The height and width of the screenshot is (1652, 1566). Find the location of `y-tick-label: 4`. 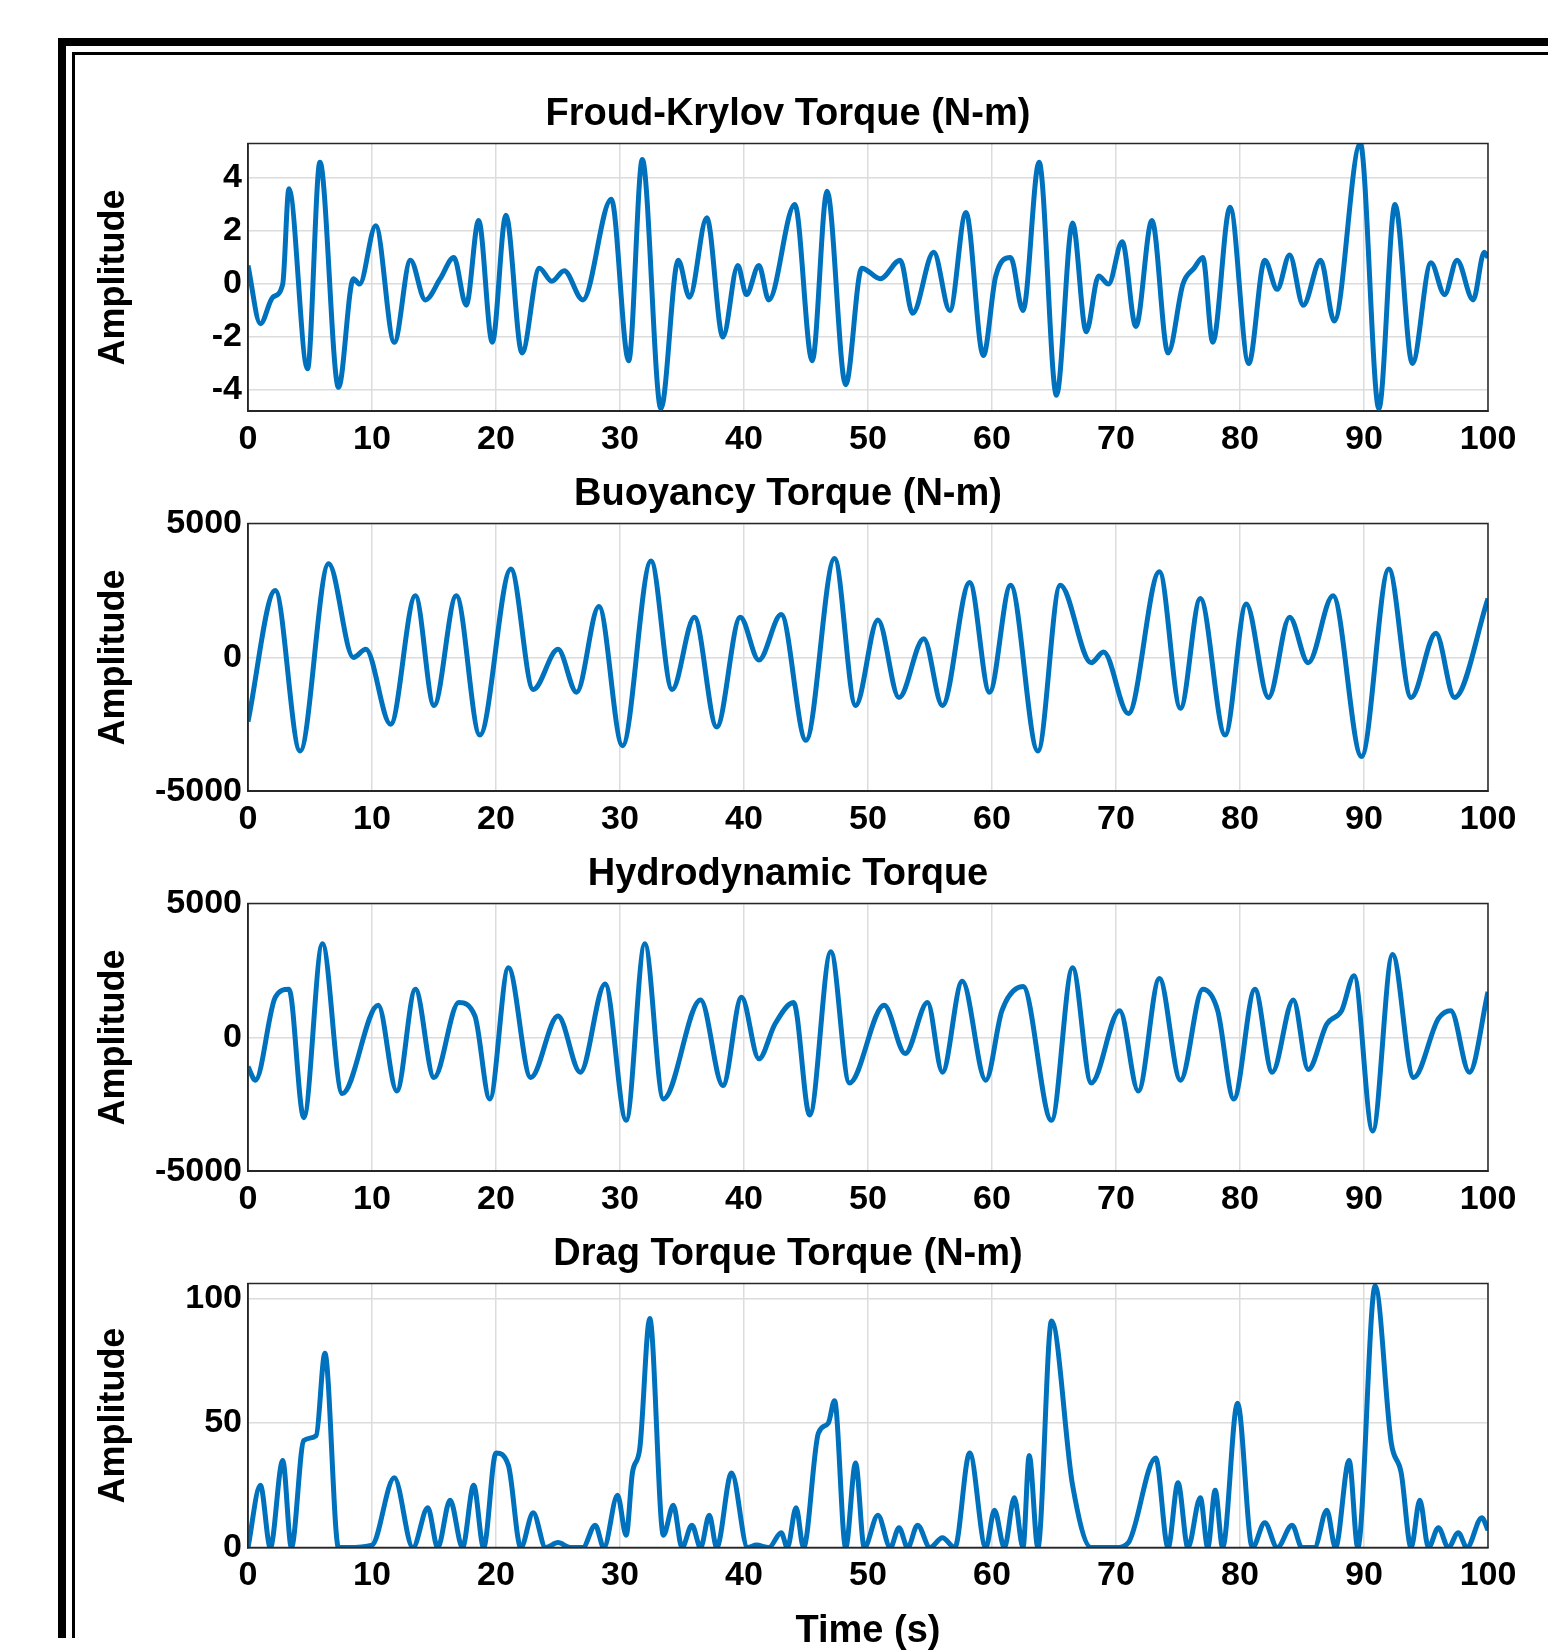

y-tick-label: 4 is located at coordinates (233, 175).